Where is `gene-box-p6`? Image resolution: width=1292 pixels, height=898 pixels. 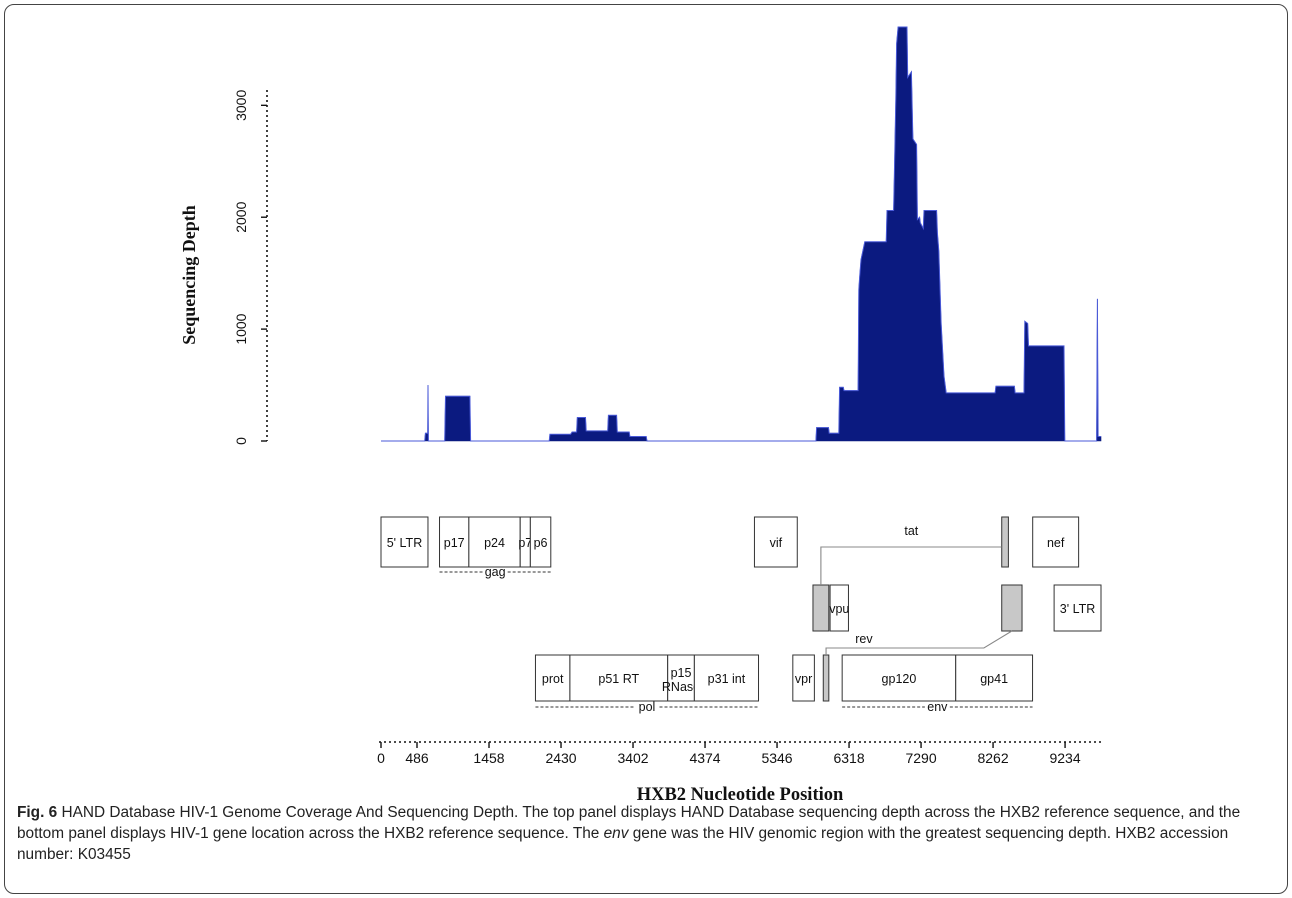 gene-box-p6 is located at coordinates (540, 542).